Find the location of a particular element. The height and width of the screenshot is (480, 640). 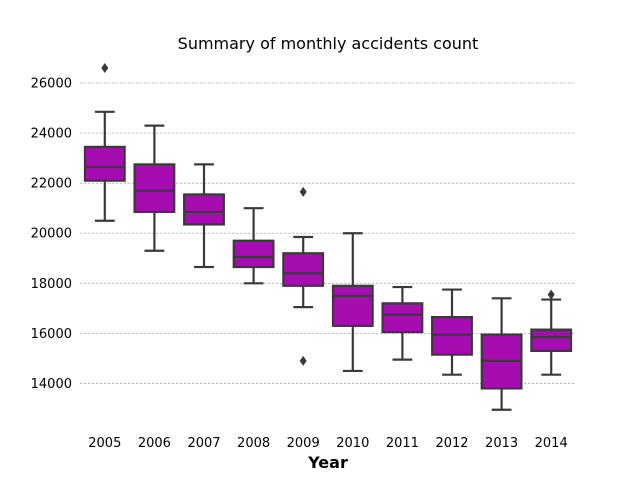

box-2009 is located at coordinates (303, 276).